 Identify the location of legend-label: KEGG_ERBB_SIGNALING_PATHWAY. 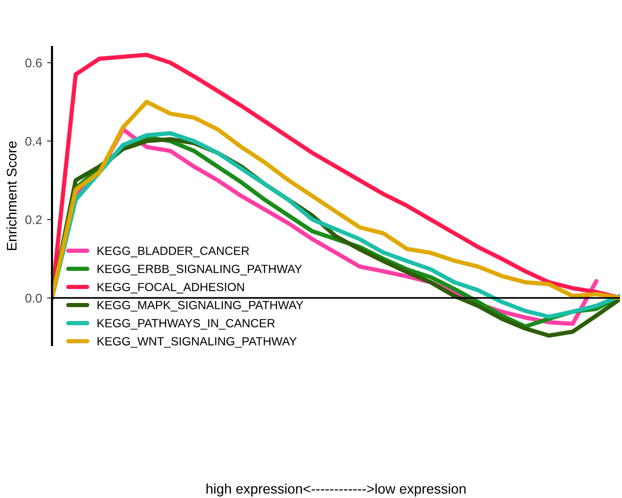
(200, 270).